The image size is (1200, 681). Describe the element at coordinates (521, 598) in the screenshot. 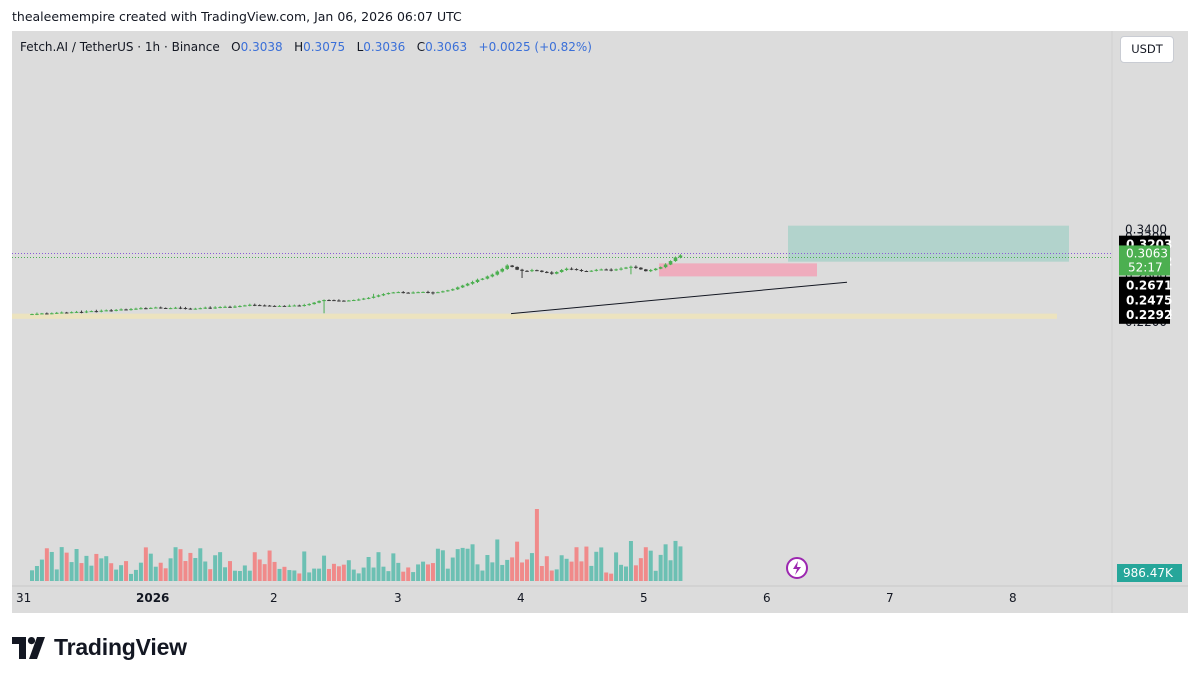

I see `x-tick-label: 4` at that location.